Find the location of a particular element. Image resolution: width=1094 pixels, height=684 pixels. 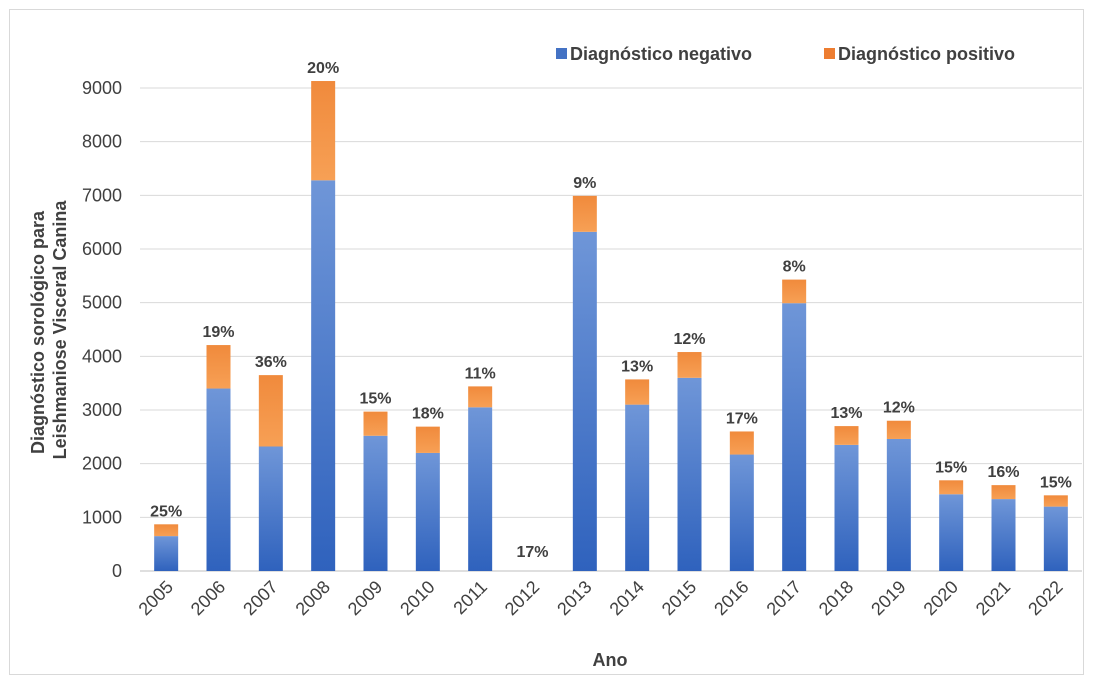

data-label-2020: 15% is located at coordinates (951, 467).